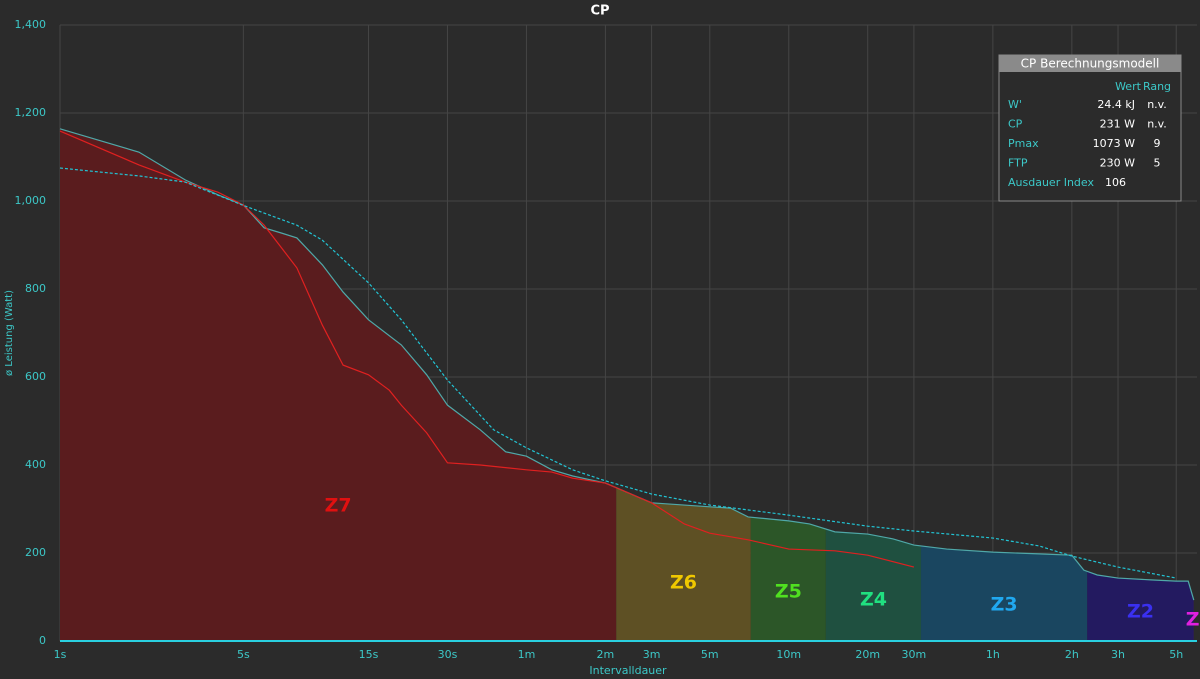 Image resolution: width=1200 pixels, height=679 pixels. I want to click on info-value: 106, so click(1115, 182).